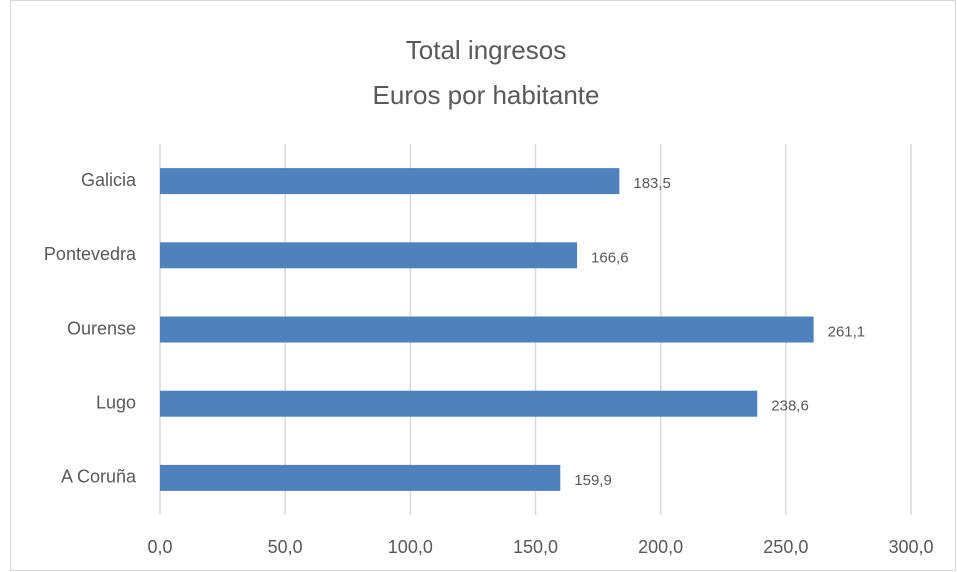  Describe the element at coordinates (116, 402) in the screenshot. I see `y-tick-label: Lugo` at that location.